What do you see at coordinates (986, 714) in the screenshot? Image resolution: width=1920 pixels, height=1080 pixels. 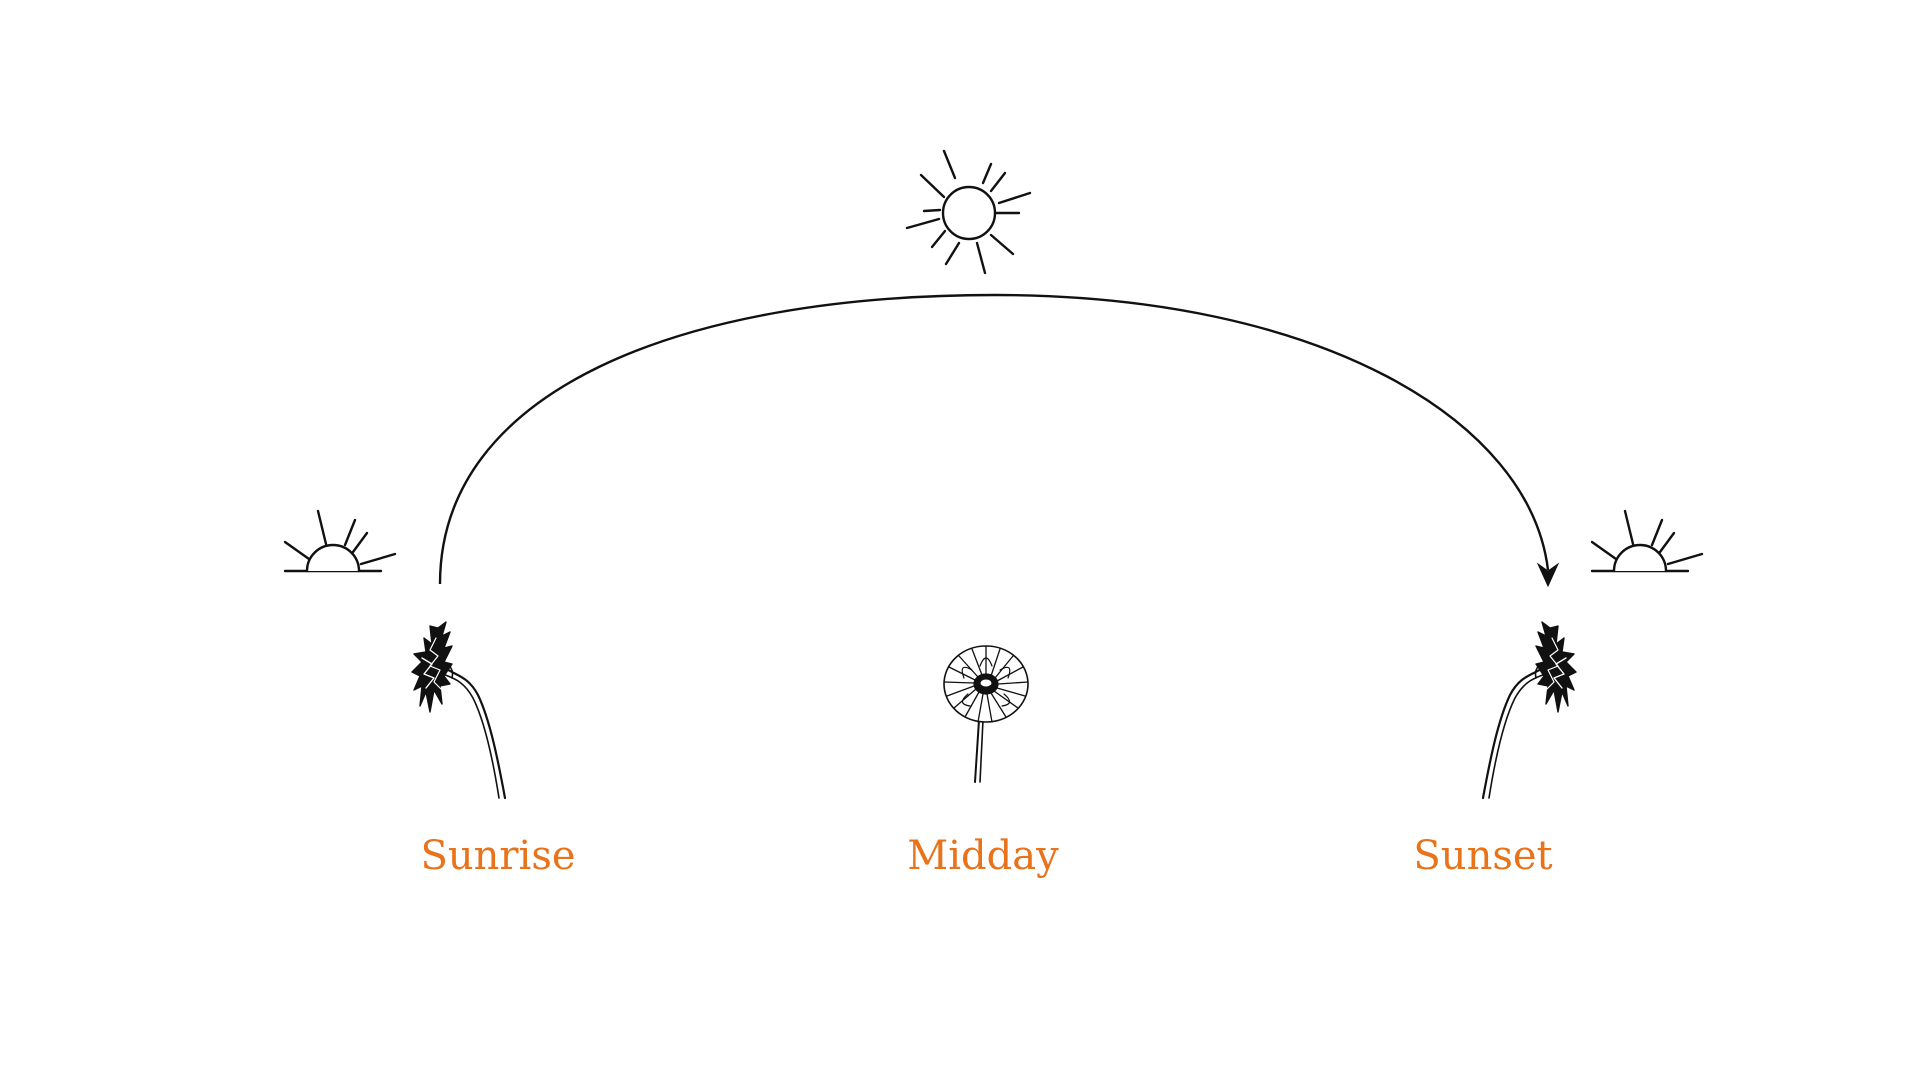 I see `flower-facing-up-icon` at bounding box center [986, 714].